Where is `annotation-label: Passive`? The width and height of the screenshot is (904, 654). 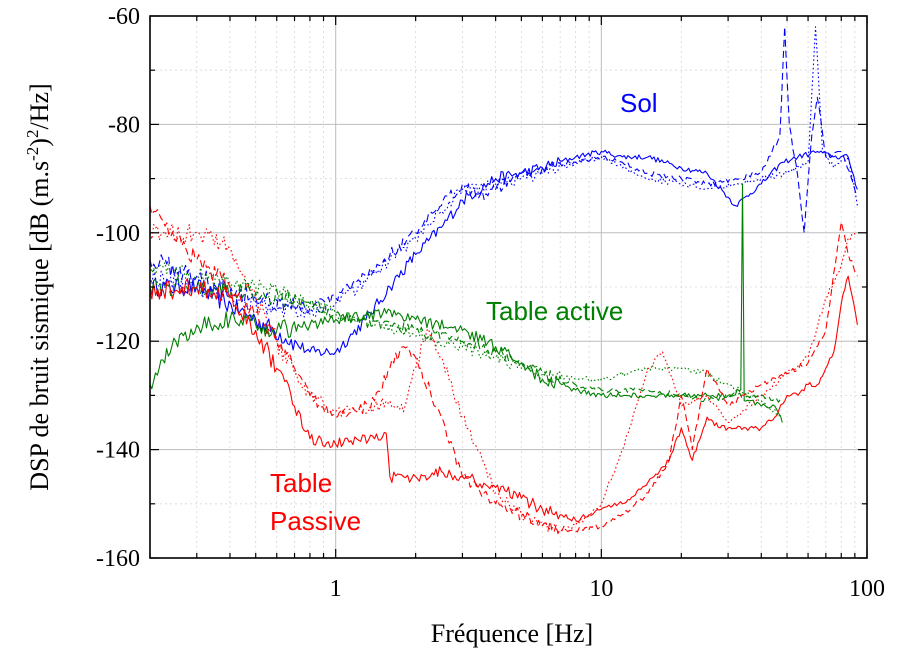
annotation-label: Passive is located at coordinates (315, 521).